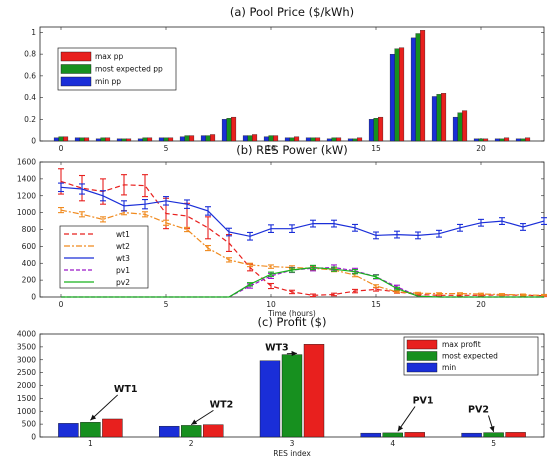 The image size is (550, 460). Describe the element at coordinates (26, 346) in the screenshot. I see `y-tick-label: 3500` at that location.